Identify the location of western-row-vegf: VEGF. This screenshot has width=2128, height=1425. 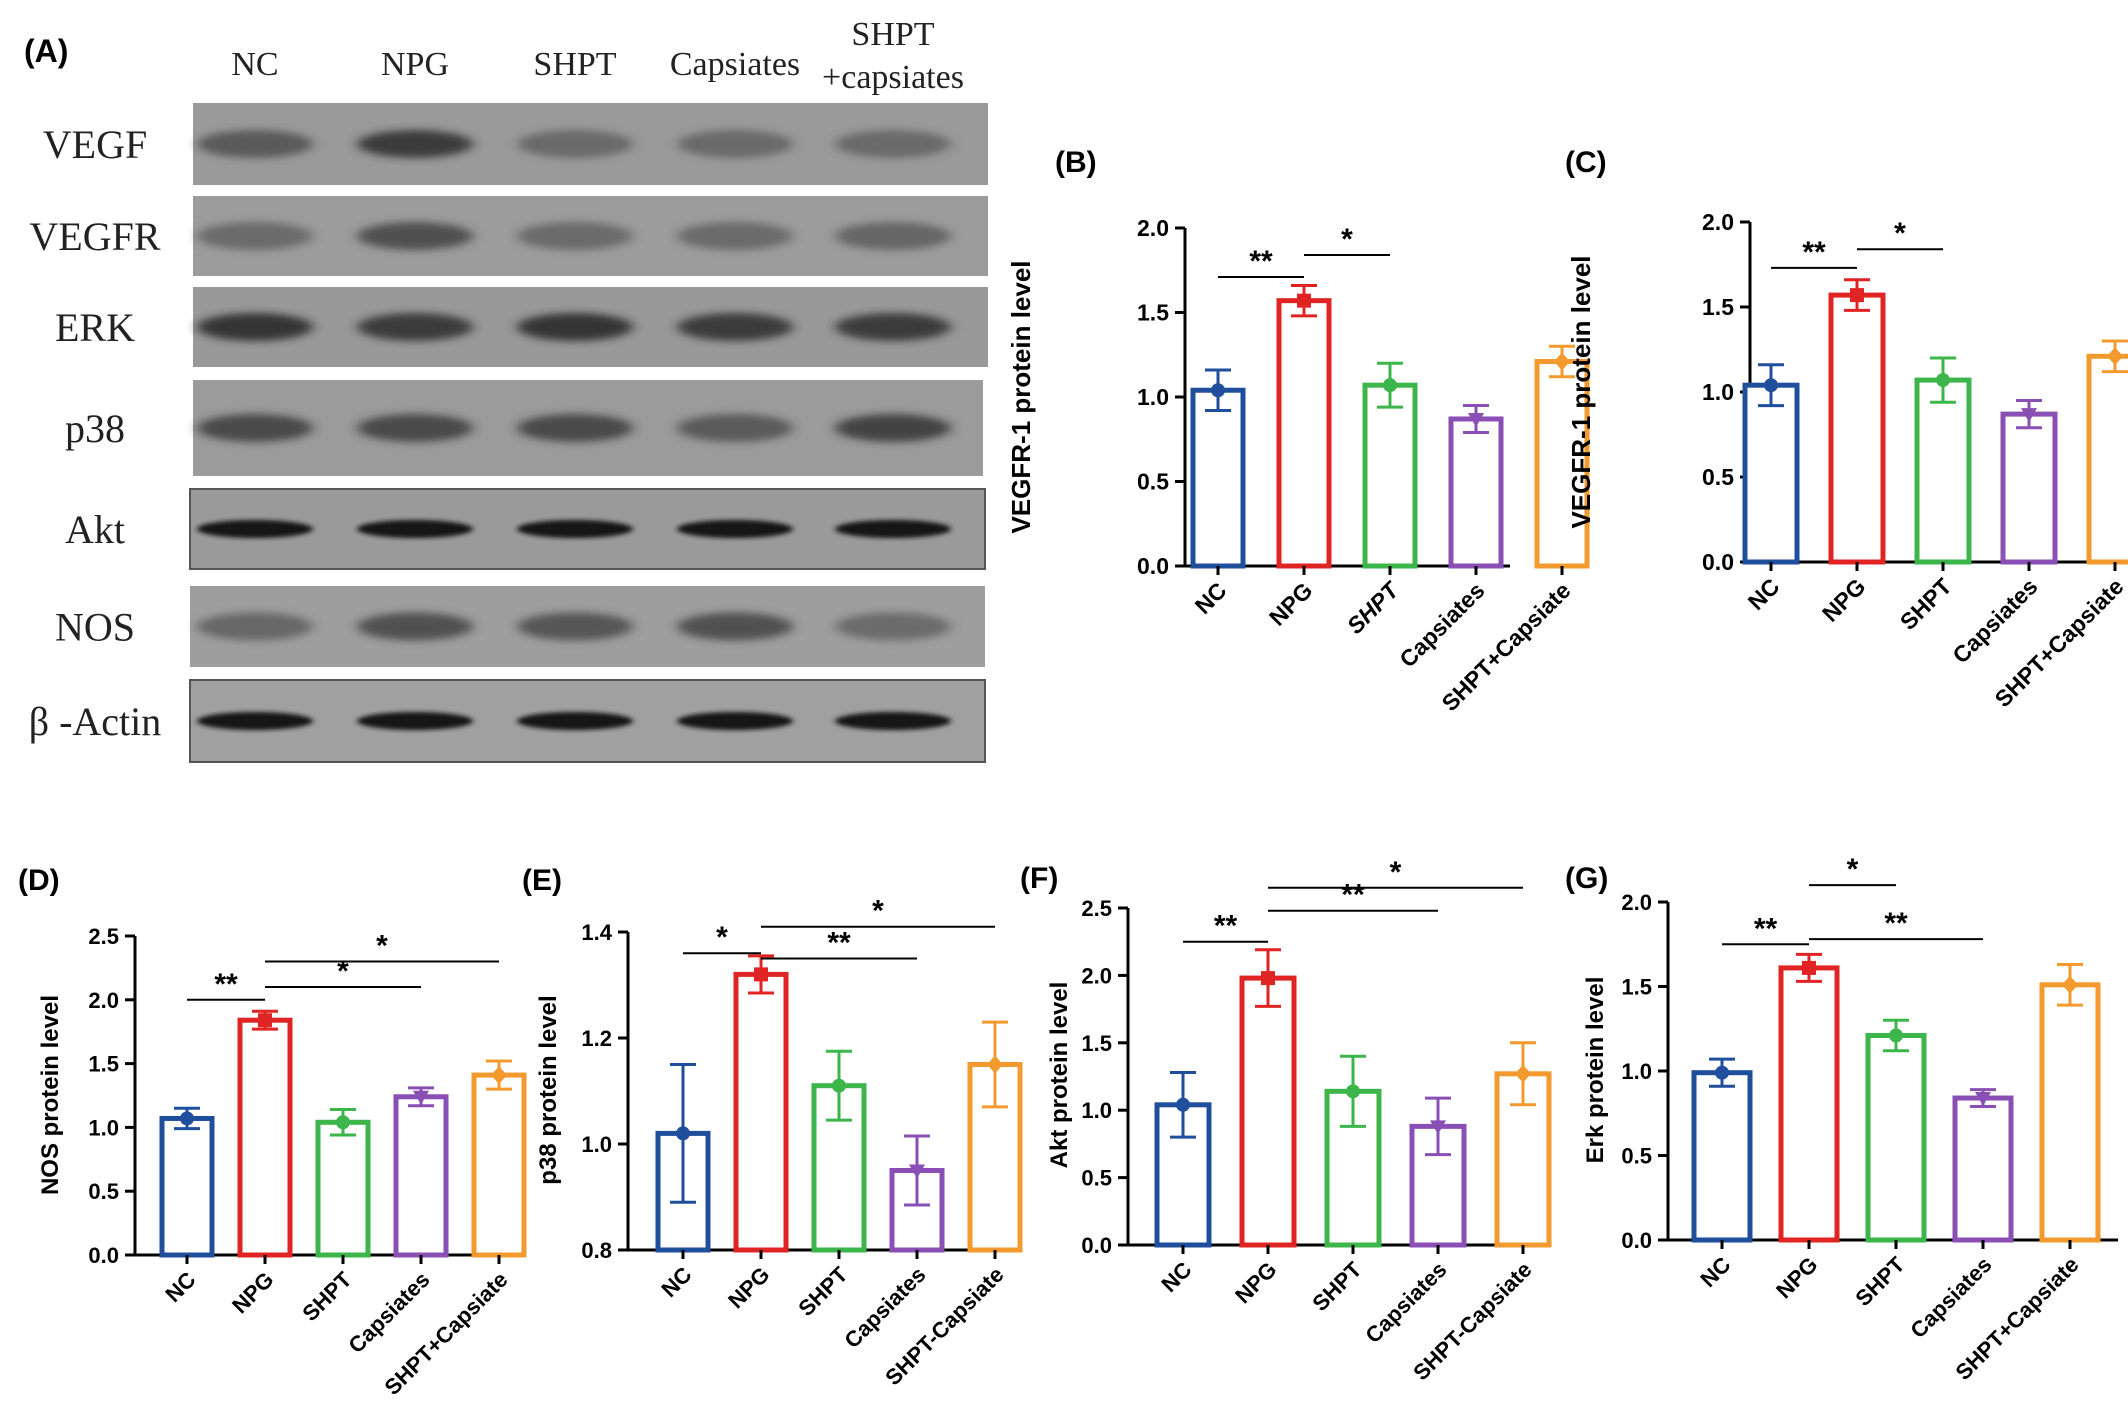
(515, 144).